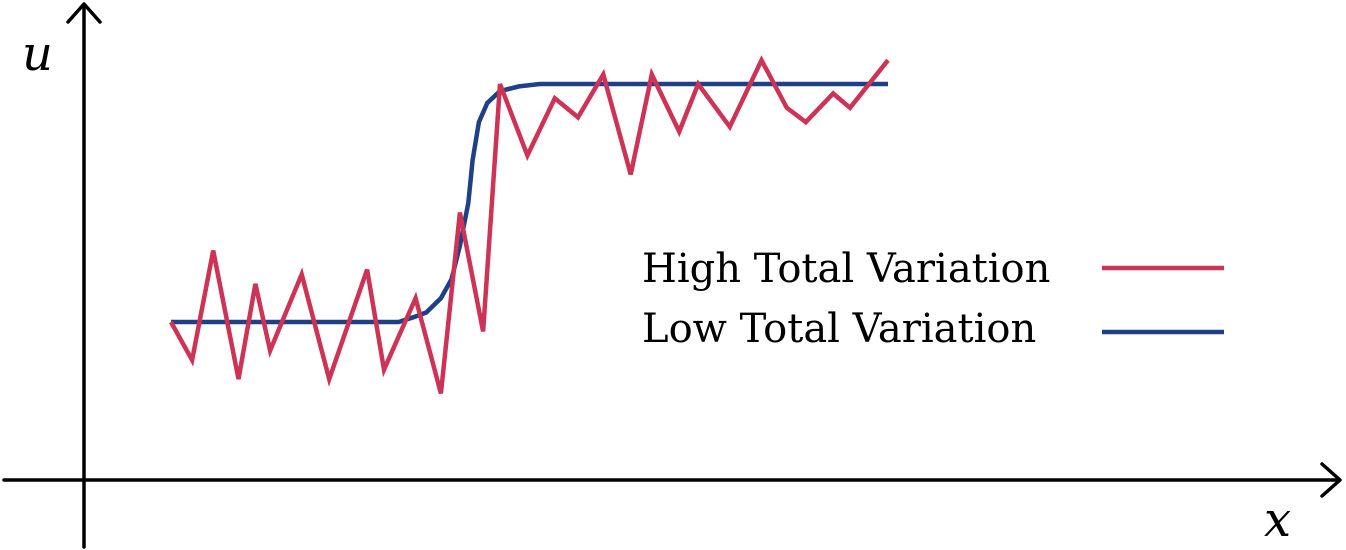 The width and height of the screenshot is (1346, 550). Describe the element at coordinates (84, 13) in the screenshot. I see `y-axis-arrow-icon` at that location.